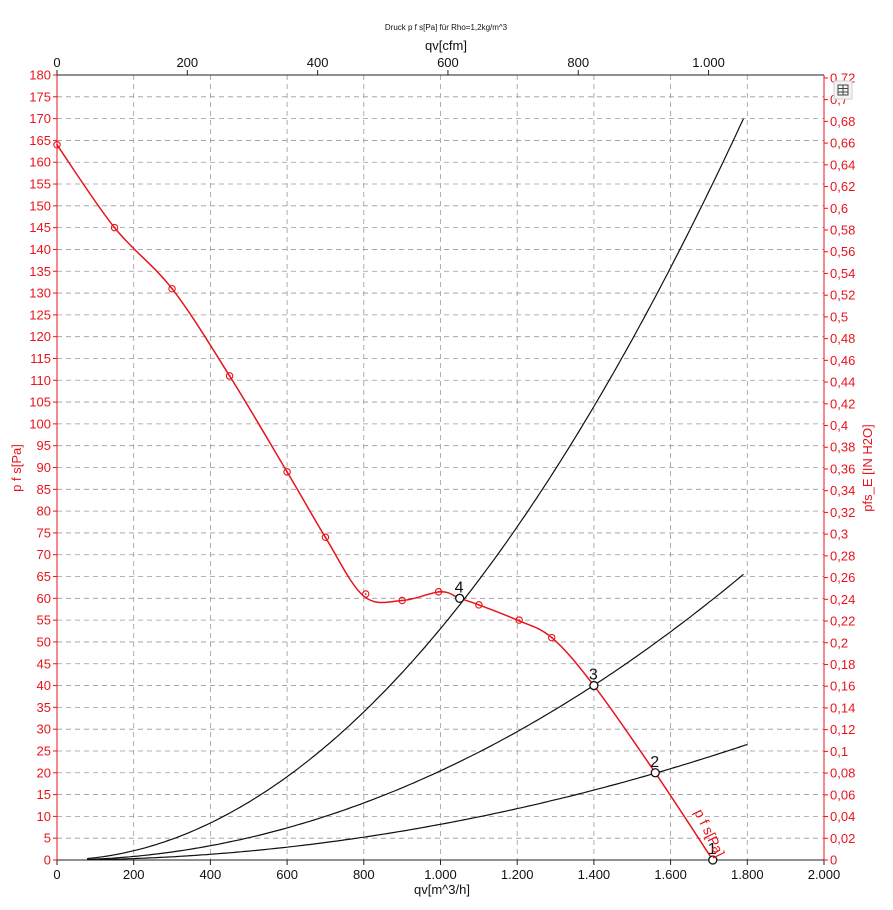 The height and width of the screenshot is (910, 893). Describe the element at coordinates (211, 874) in the screenshot. I see `x-tick-label: 400` at that location.